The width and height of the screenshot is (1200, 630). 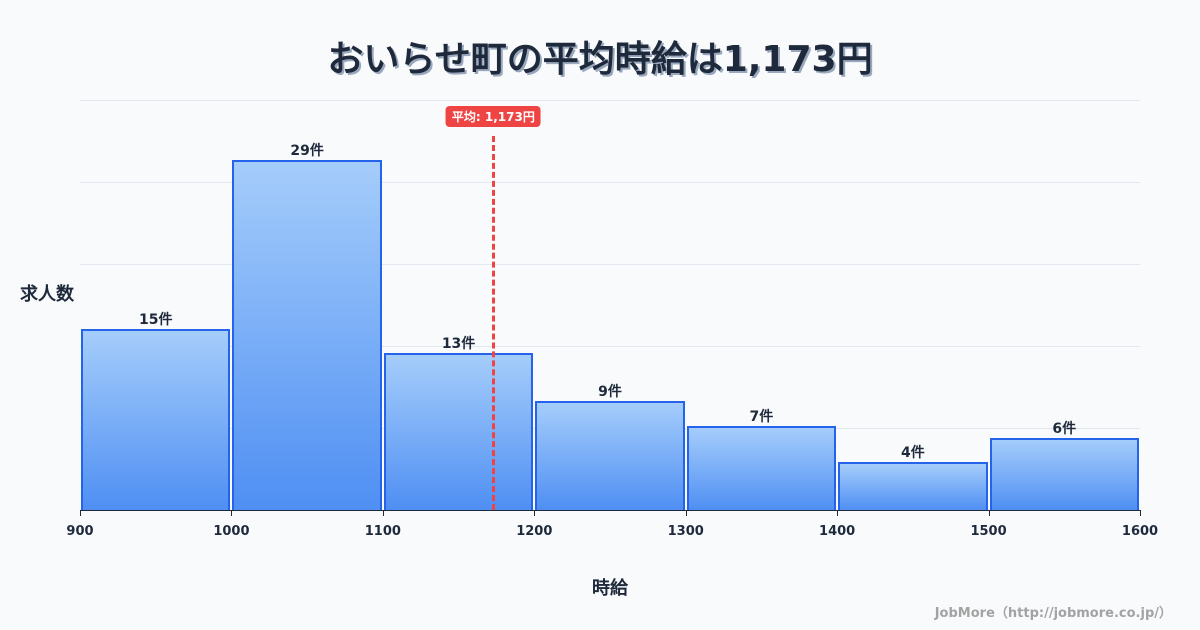 I want to click on x-tick-label: 1000, so click(x=231, y=531).